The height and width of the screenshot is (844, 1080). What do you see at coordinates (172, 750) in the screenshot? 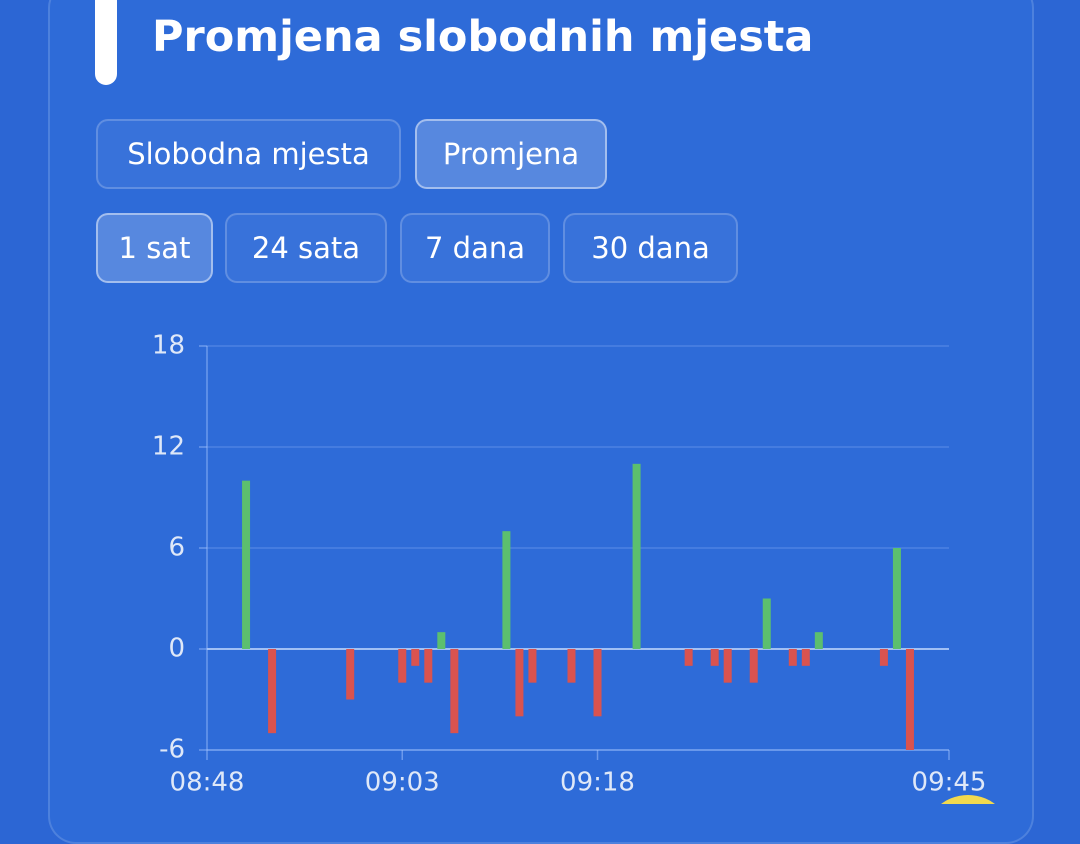
I see `y-tick-label: -6` at bounding box center [172, 750].